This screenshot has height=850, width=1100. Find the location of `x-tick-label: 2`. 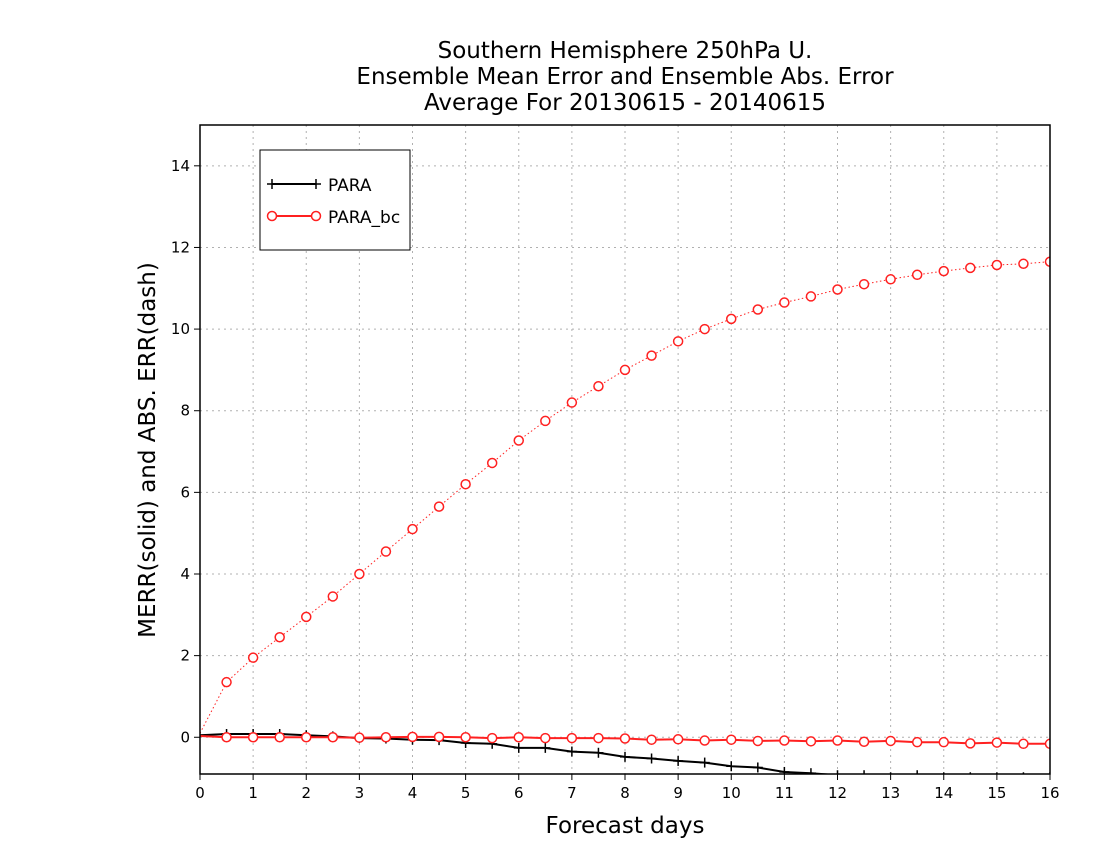

x-tick-label: 2 is located at coordinates (306, 793).